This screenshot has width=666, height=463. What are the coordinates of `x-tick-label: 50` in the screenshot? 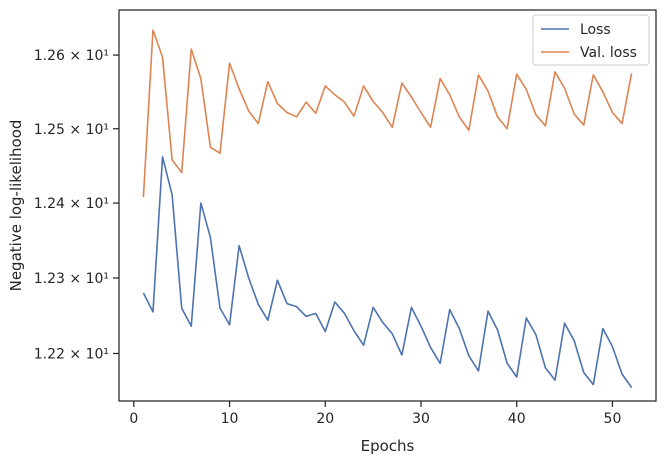 It's located at (613, 419).